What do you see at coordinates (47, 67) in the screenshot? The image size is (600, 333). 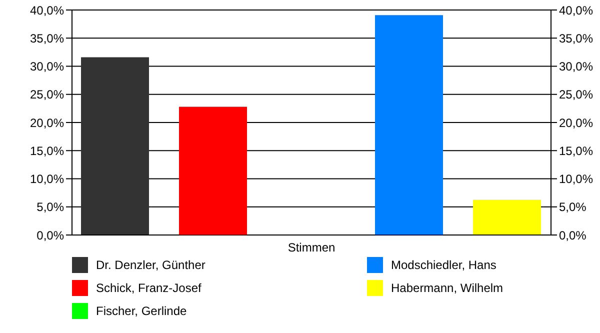 I see `y-tick-label: 30,0%` at bounding box center [47, 67].